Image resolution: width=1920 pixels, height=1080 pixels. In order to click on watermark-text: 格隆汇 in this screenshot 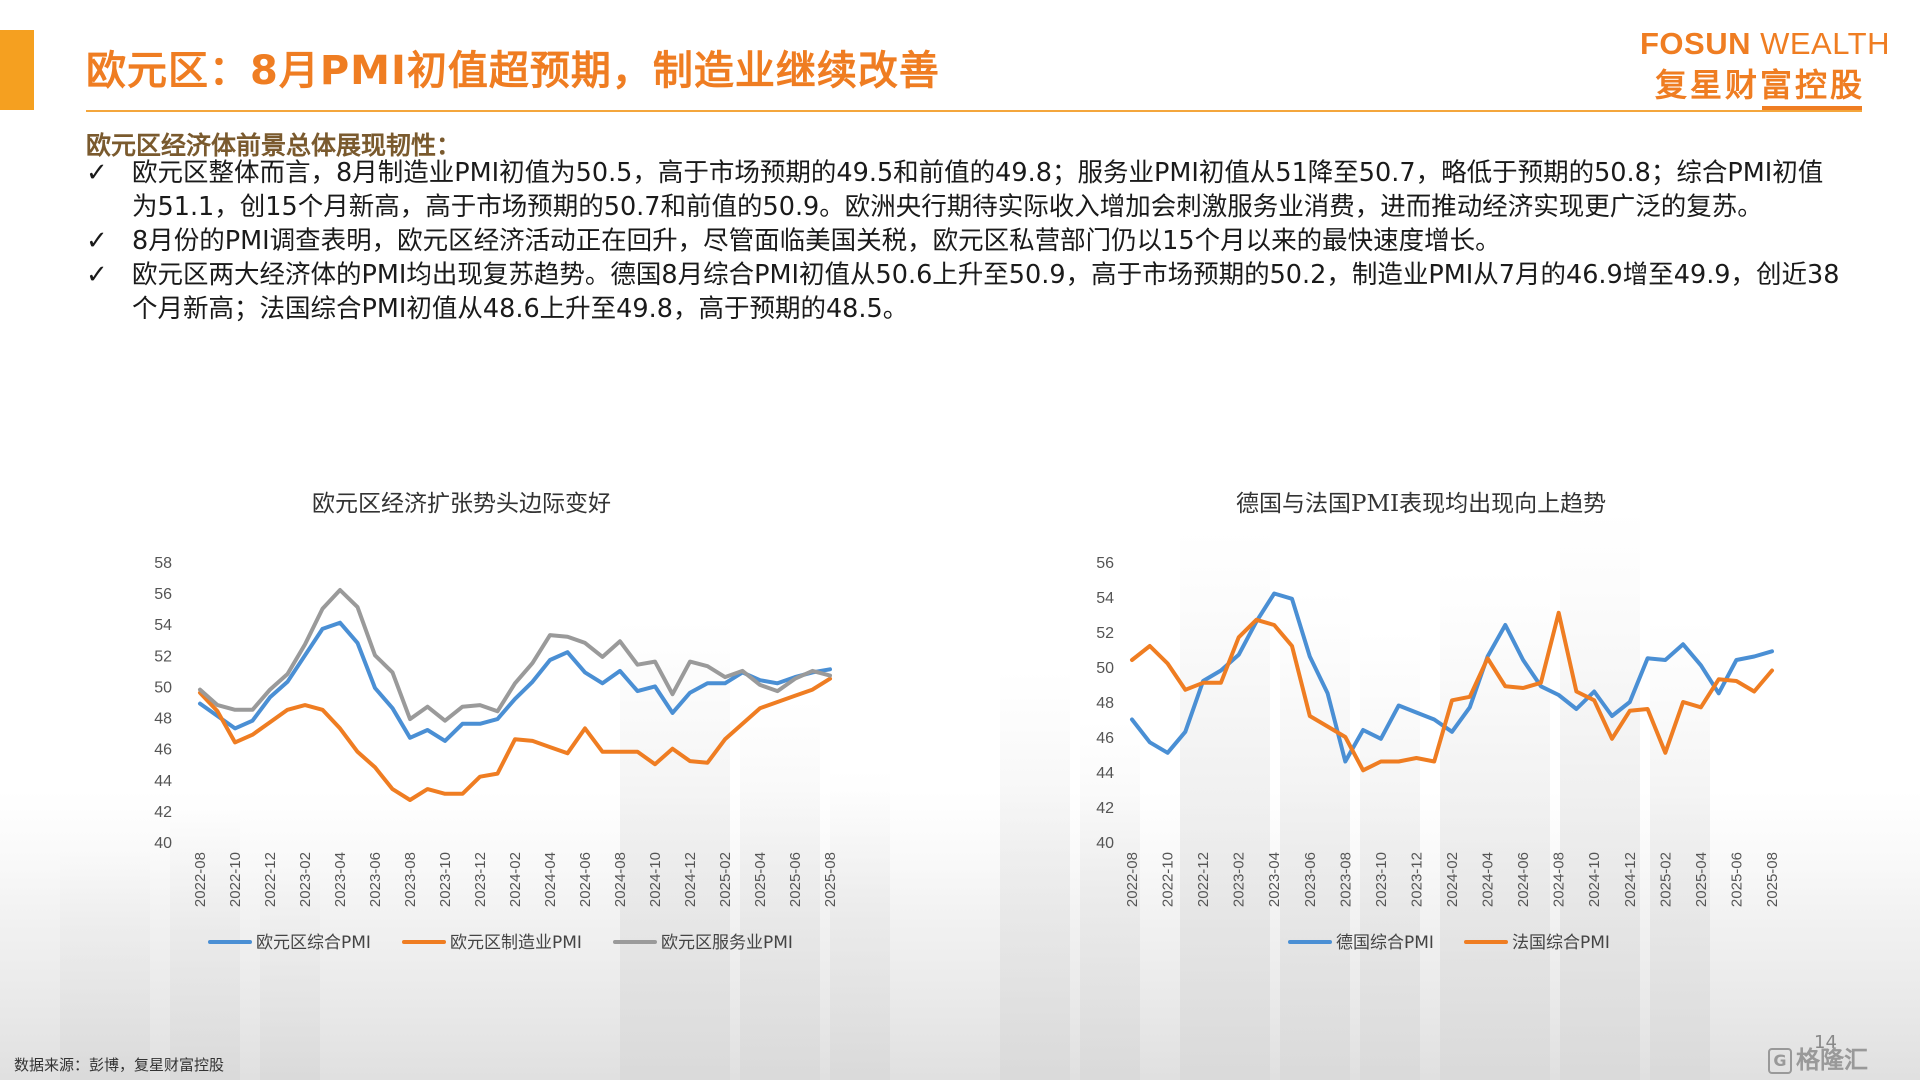, I will do `click(1832, 1060)`.